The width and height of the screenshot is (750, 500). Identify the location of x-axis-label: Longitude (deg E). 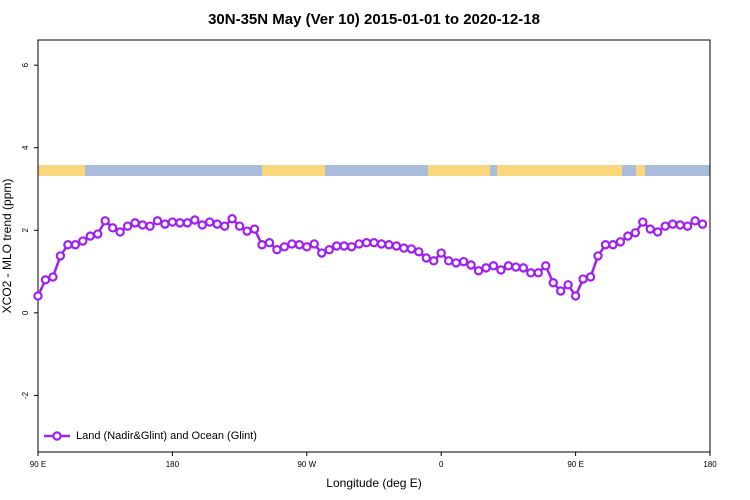
(373, 483).